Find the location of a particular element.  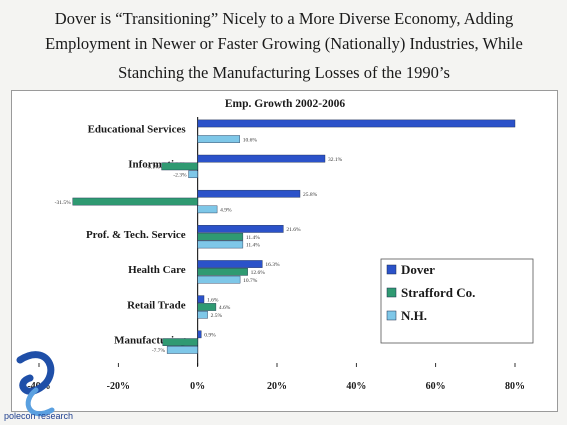

legend-label: Dover is located at coordinates (418, 269).